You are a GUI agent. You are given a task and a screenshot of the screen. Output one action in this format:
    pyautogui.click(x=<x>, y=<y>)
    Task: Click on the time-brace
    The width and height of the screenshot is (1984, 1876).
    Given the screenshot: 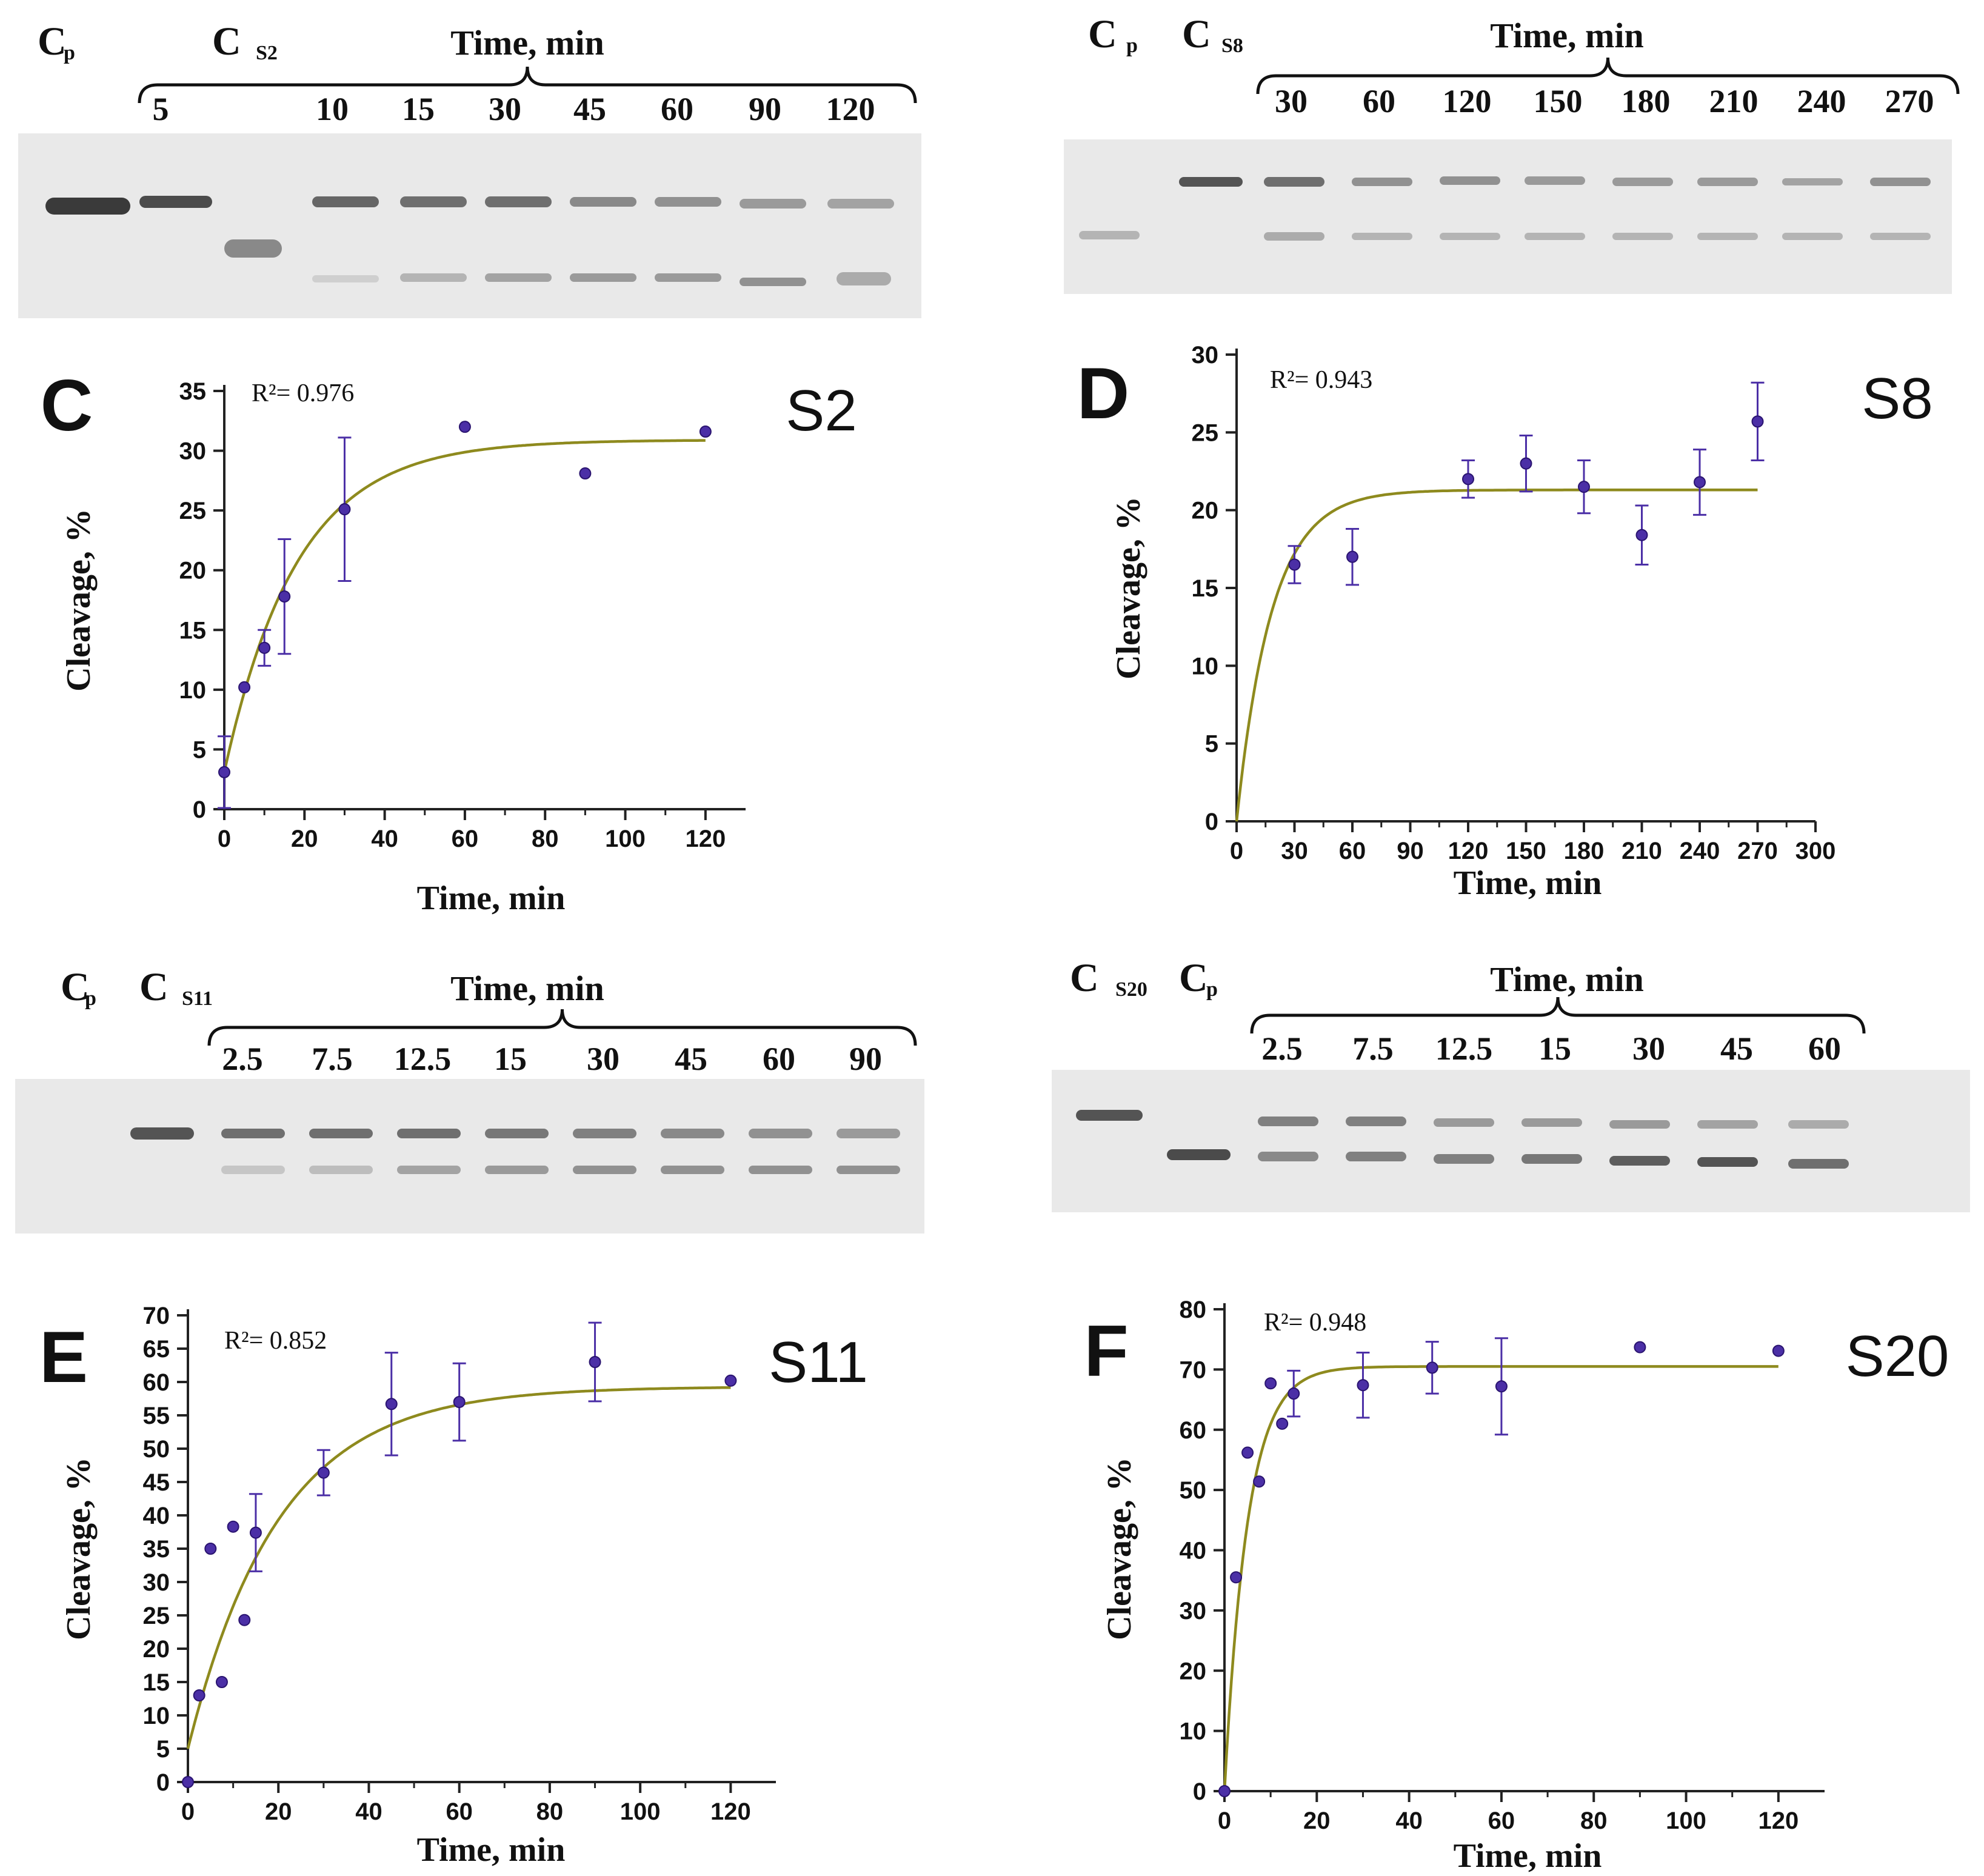 What is the action you would take?
    pyautogui.click(x=1608, y=76)
    